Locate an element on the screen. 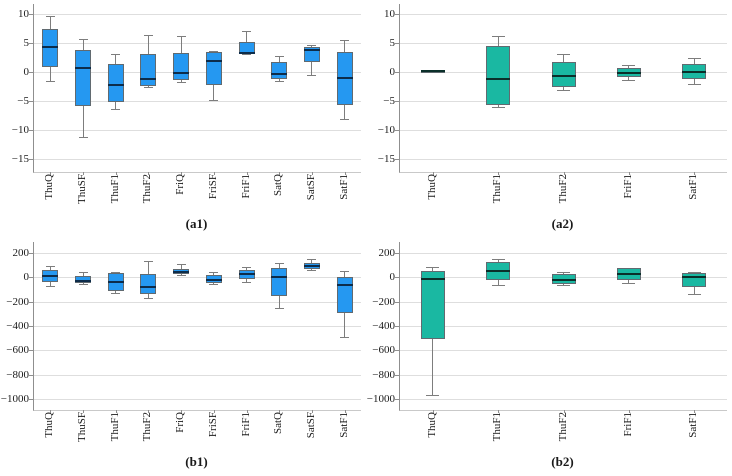 This screenshot has height=476, width=732. y-tick-label: −15 is located at coordinates (386, 159).